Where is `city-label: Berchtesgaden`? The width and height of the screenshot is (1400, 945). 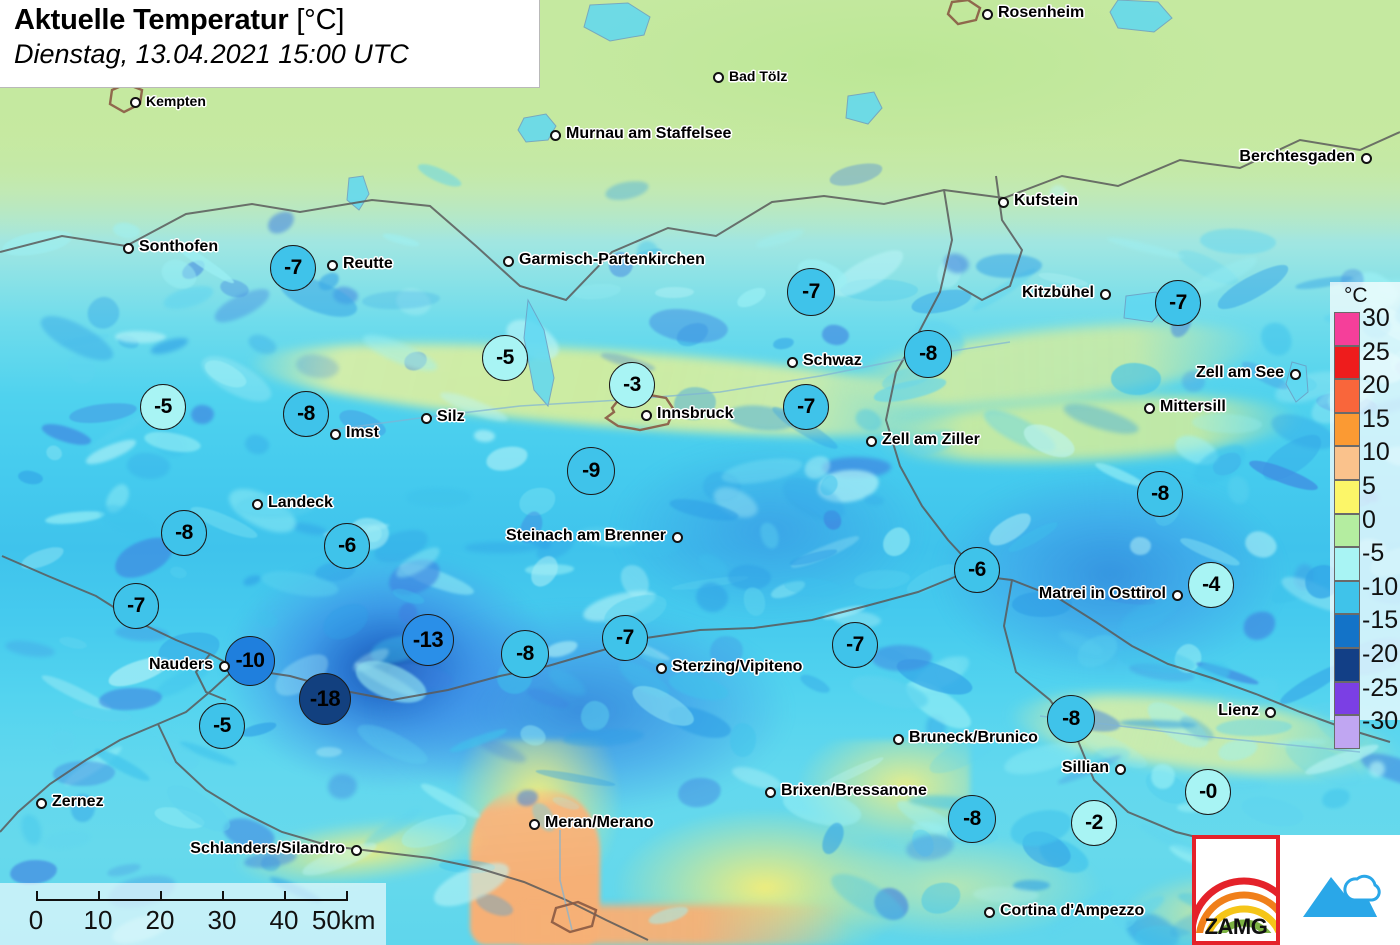 city-label: Berchtesgaden is located at coordinates (1297, 156).